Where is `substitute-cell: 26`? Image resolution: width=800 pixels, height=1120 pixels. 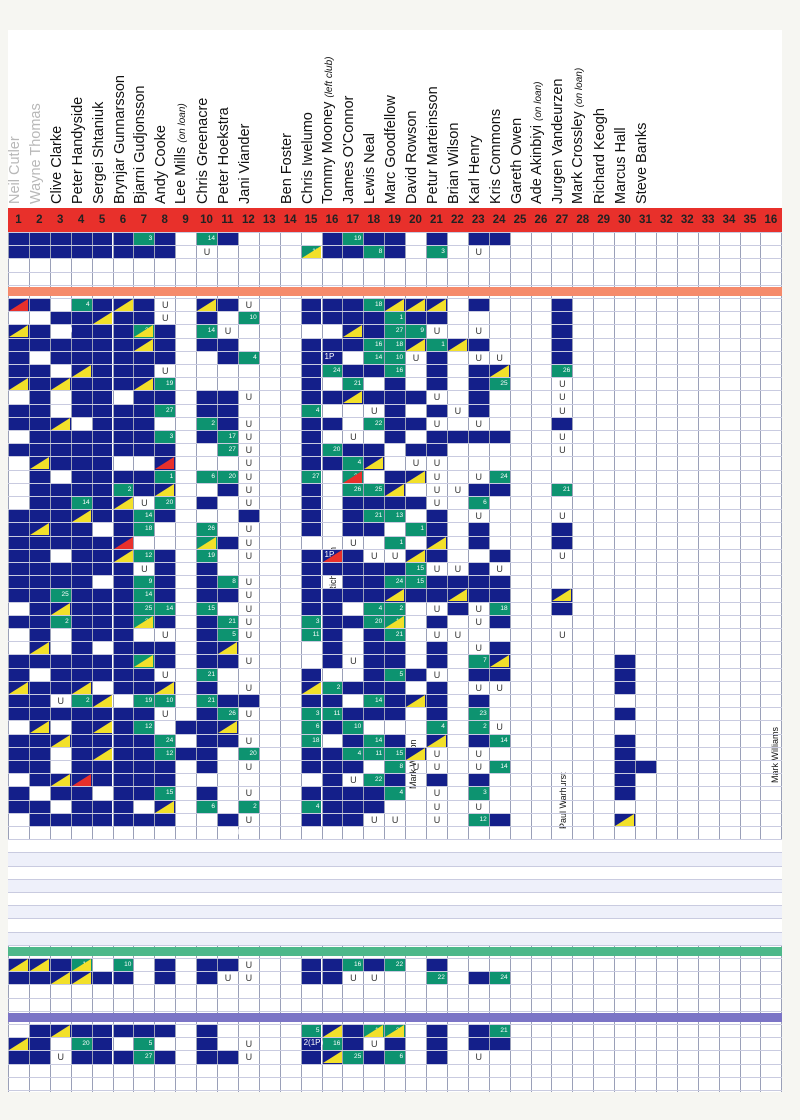
substitute-cell: 26 is located at coordinates (353, 489).